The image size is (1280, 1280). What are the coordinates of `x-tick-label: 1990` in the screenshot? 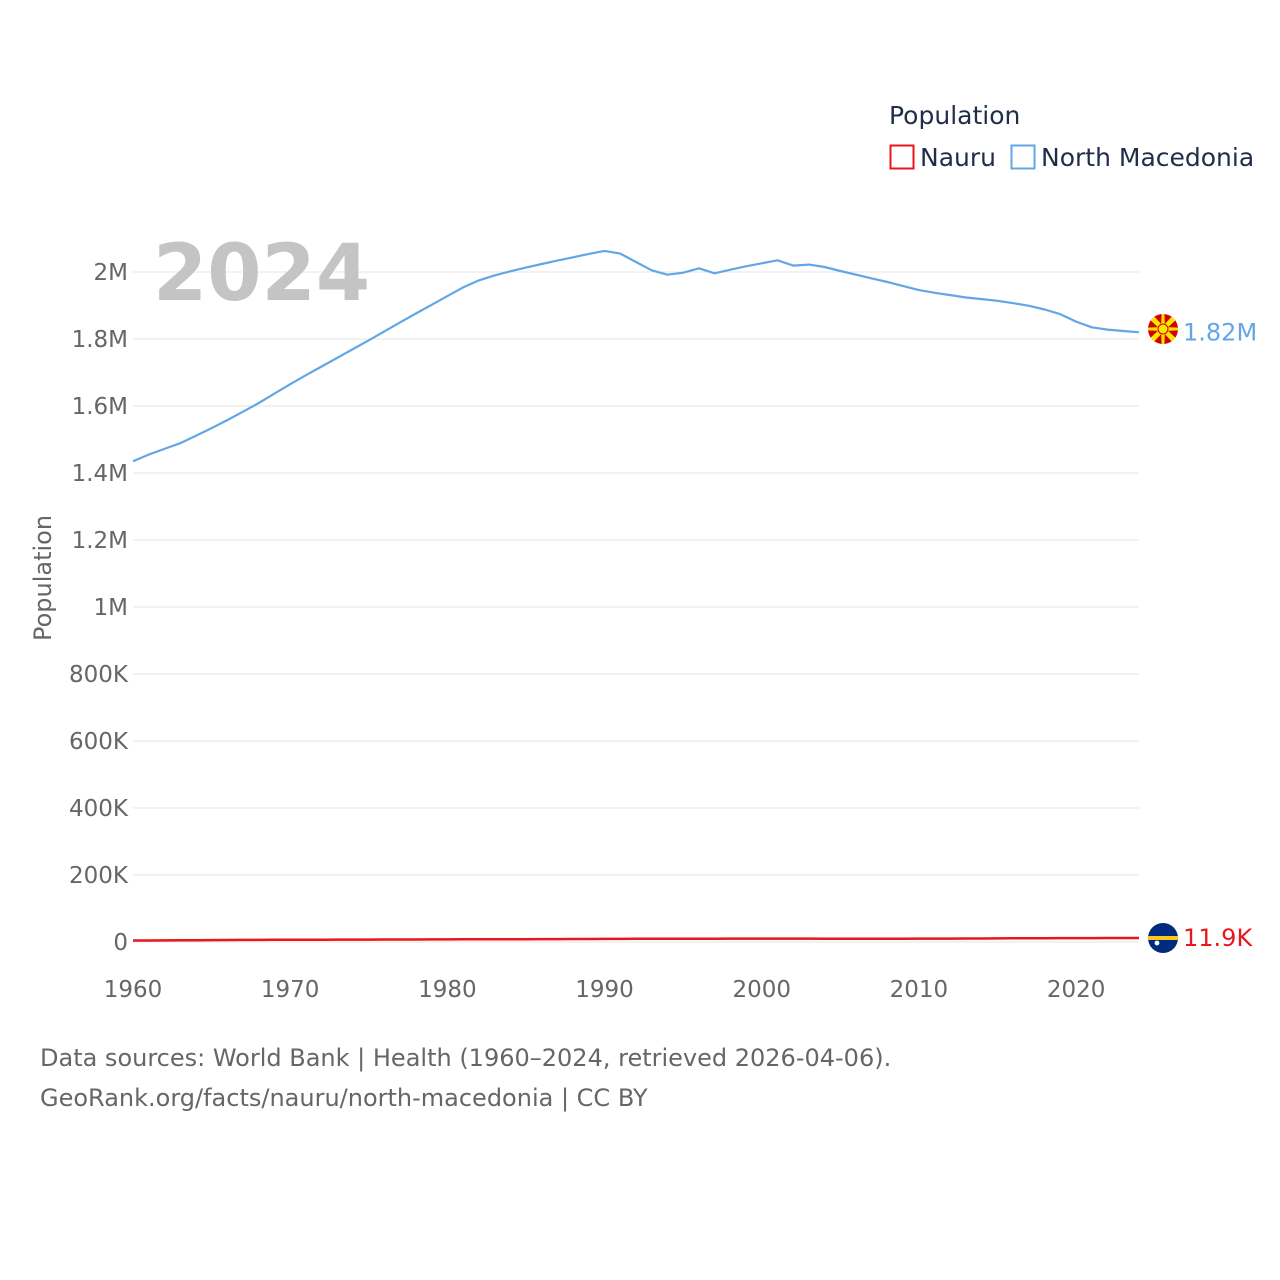 It's located at (604, 990).